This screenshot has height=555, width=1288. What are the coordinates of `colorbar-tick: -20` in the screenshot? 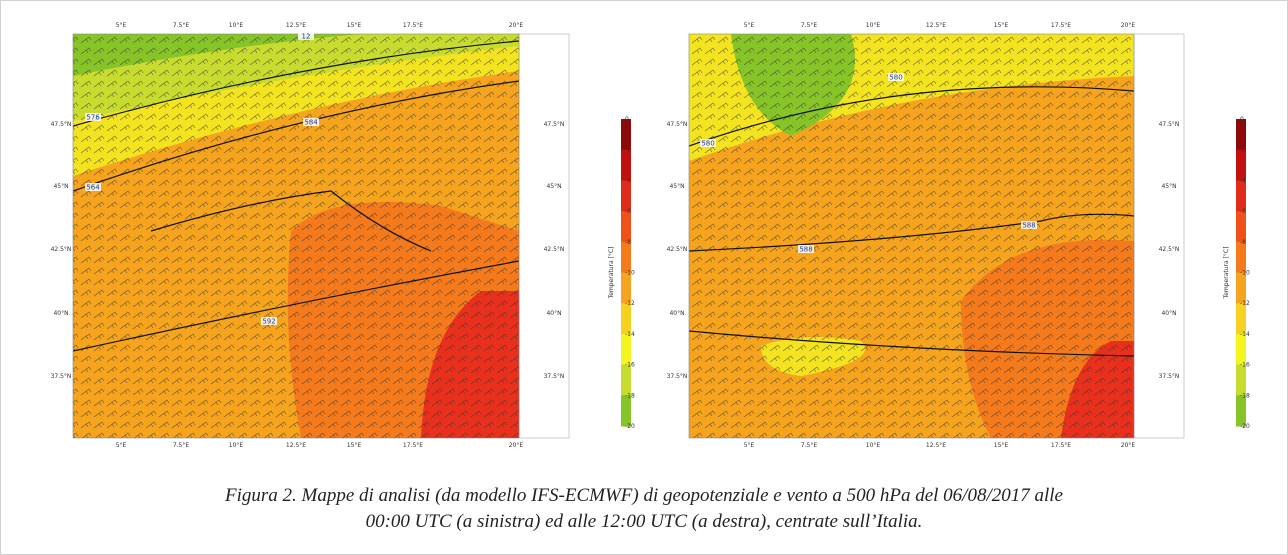 It's located at (630, 426).